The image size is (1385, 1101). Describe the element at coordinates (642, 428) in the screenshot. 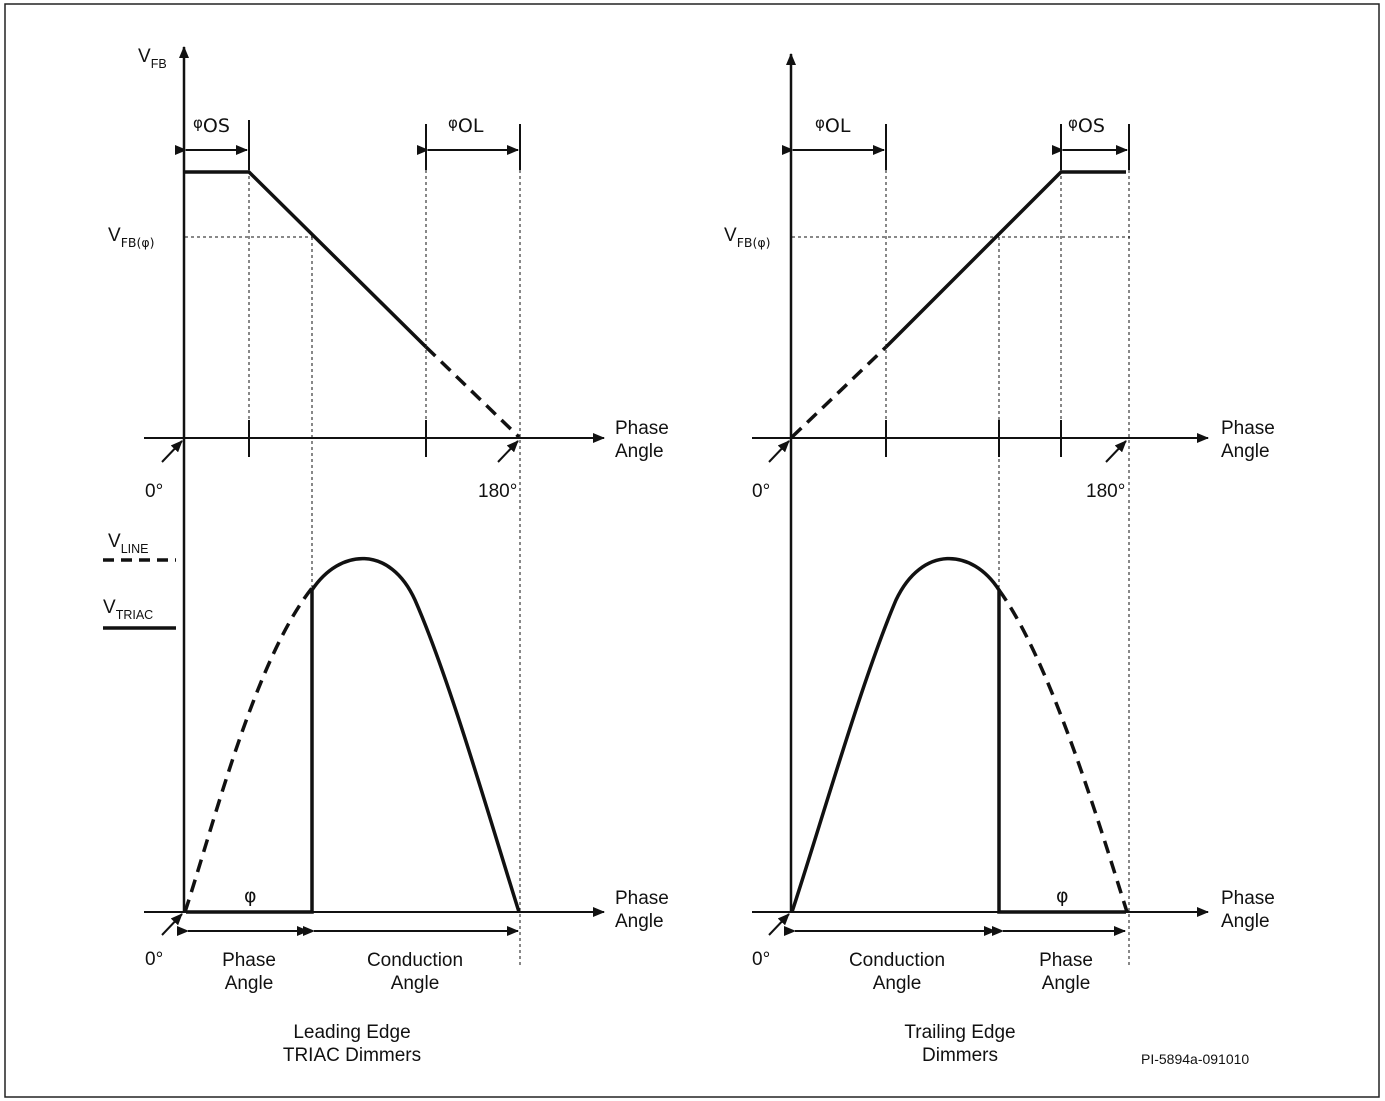

I see `left-top-x-label-1: Phase` at that location.